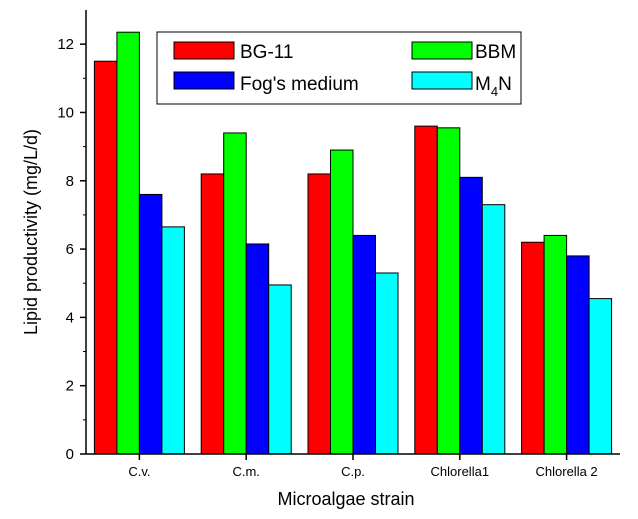  Describe the element at coordinates (299, 84) in the screenshot. I see `legend-label: Fog's medium` at that location.